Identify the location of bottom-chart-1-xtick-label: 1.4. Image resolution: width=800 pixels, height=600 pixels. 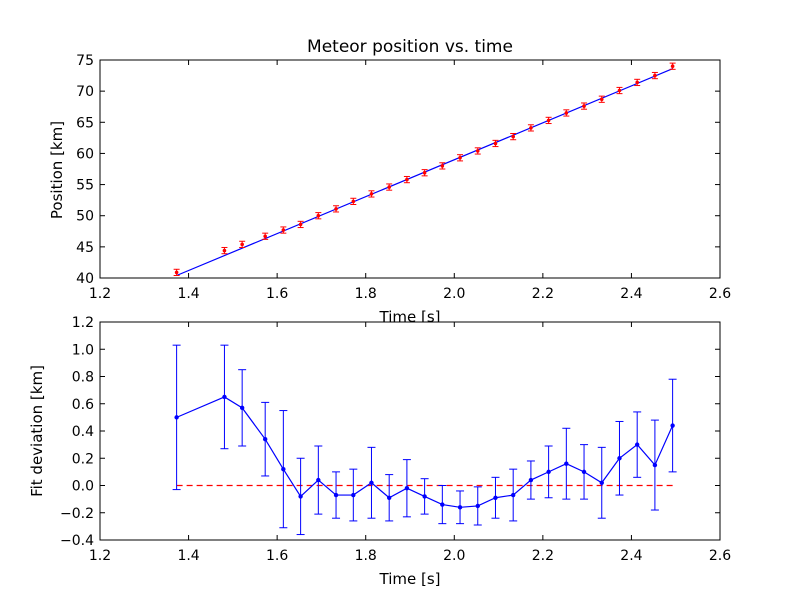
(188, 556).